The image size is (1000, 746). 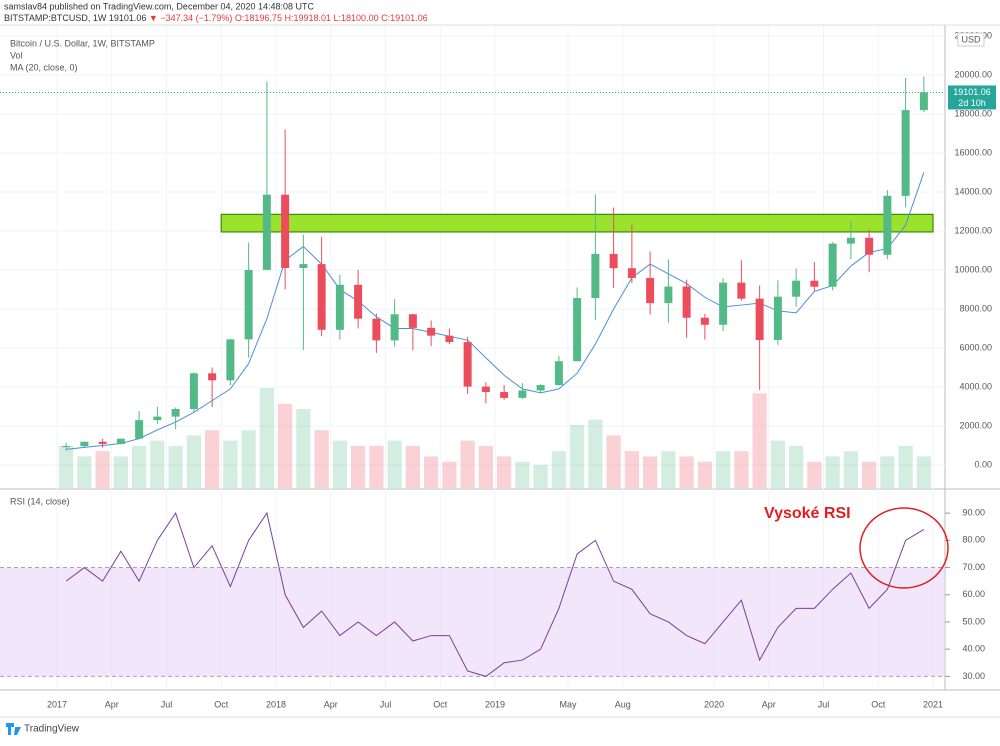 I want to click on y-tick-label: 90.00, so click(x=973, y=513).